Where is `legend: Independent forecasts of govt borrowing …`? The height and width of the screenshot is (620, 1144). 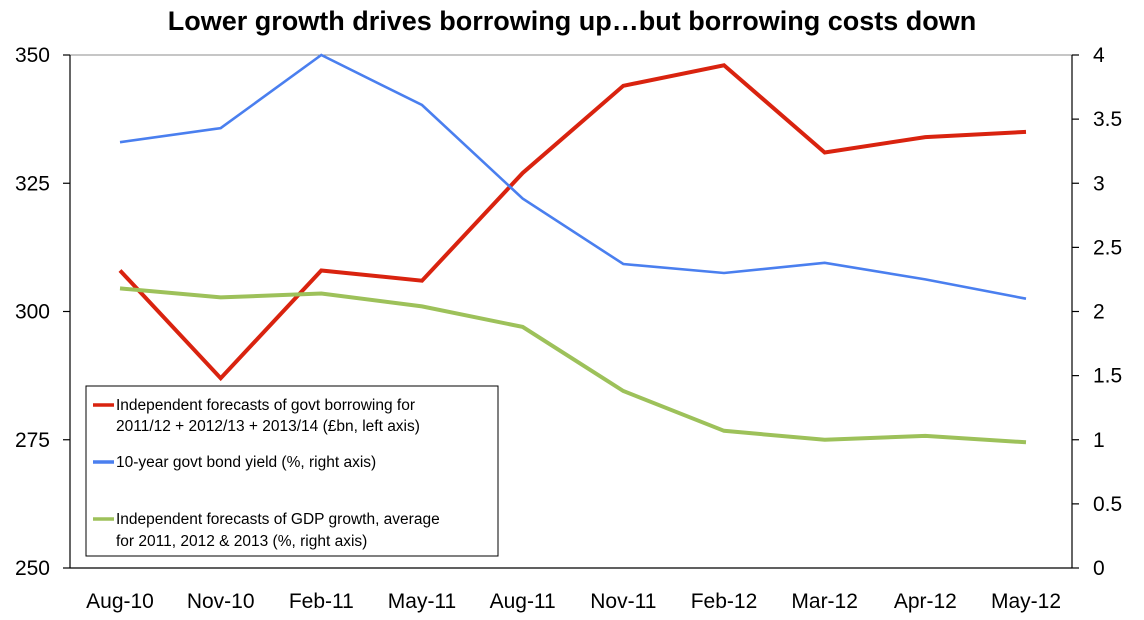
legend: Independent forecasts of govt borrowing … is located at coordinates (292, 471).